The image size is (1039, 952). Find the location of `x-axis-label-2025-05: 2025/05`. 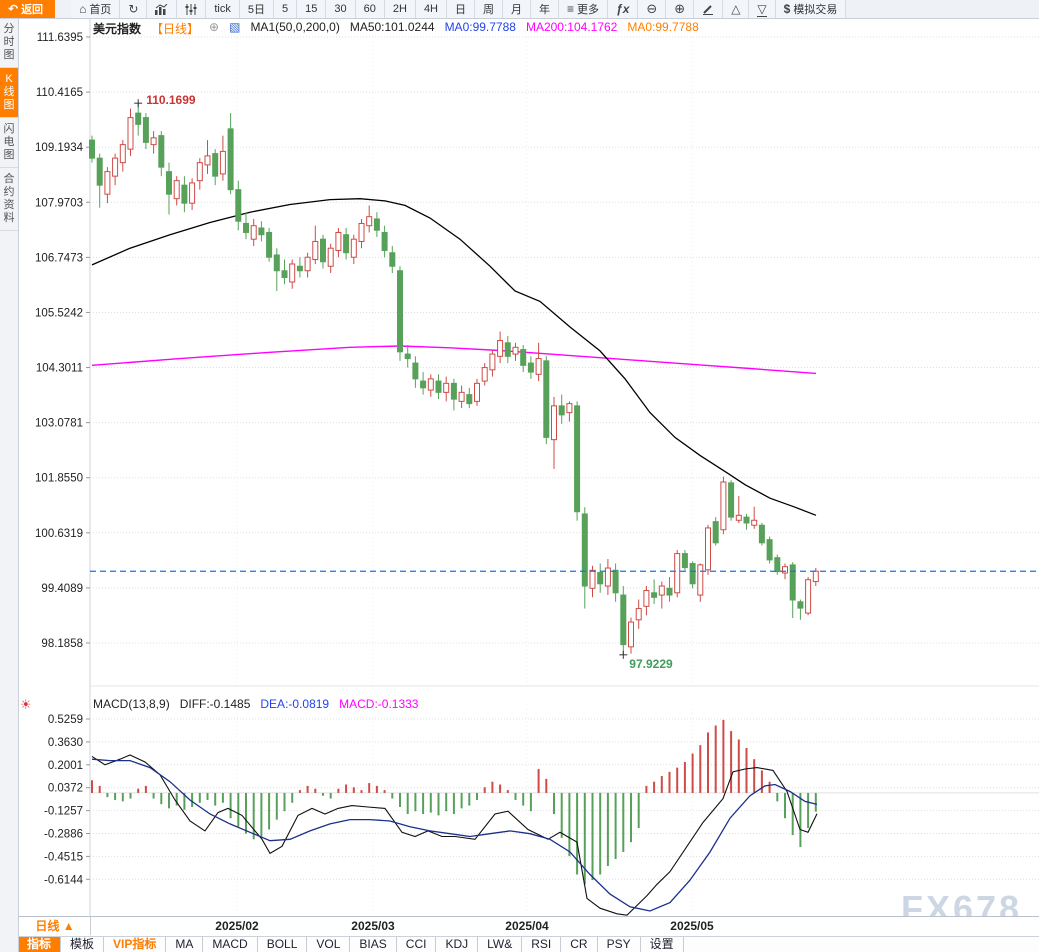

x-axis-label-2025-05: 2025/05 is located at coordinates (692, 926).